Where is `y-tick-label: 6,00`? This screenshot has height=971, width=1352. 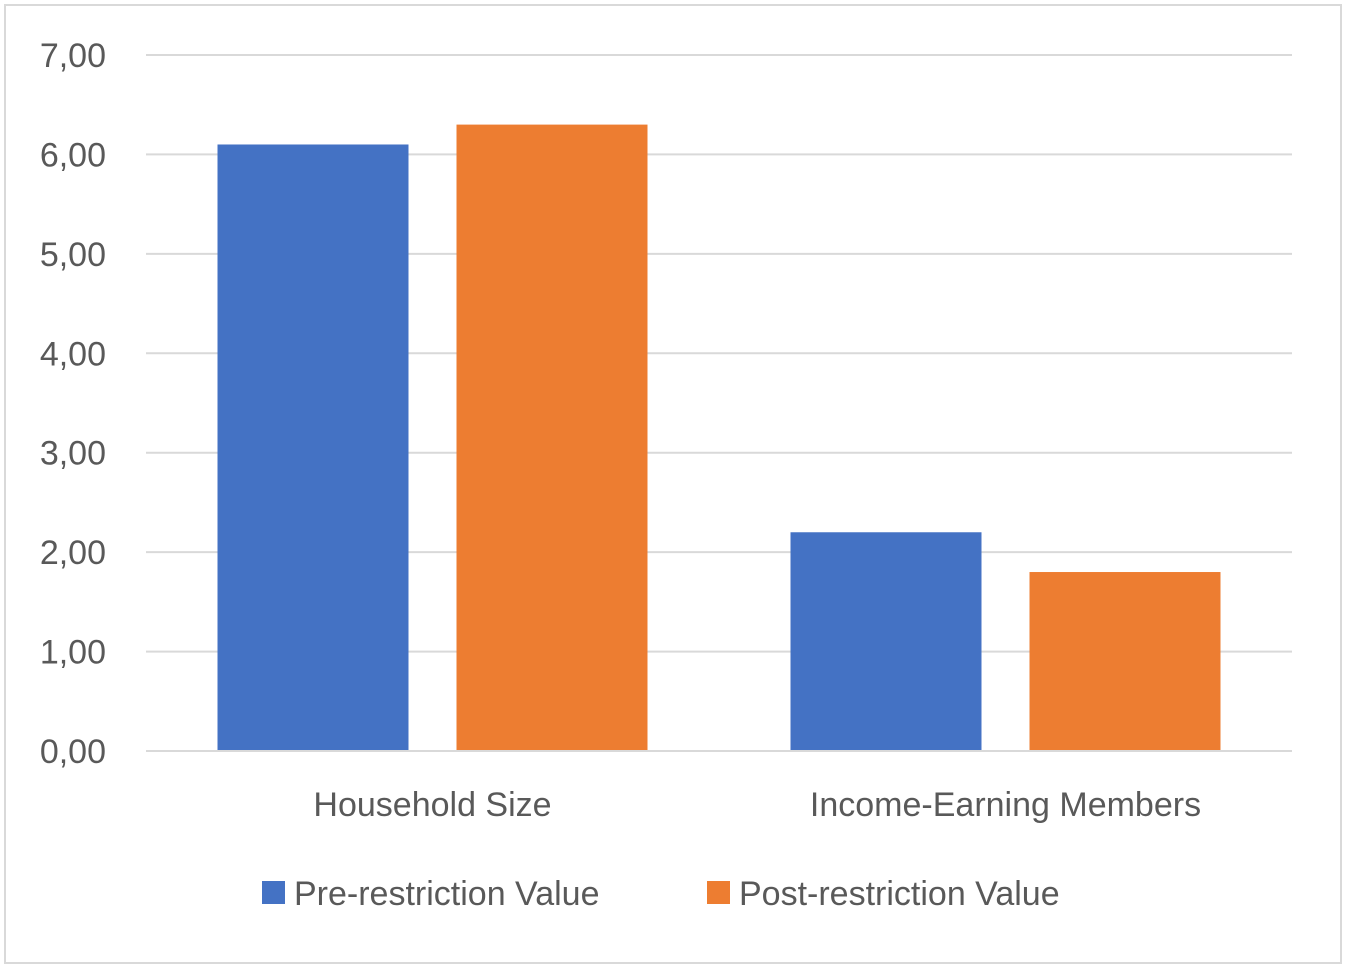 y-tick-label: 6,00 is located at coordinates (73, 155).